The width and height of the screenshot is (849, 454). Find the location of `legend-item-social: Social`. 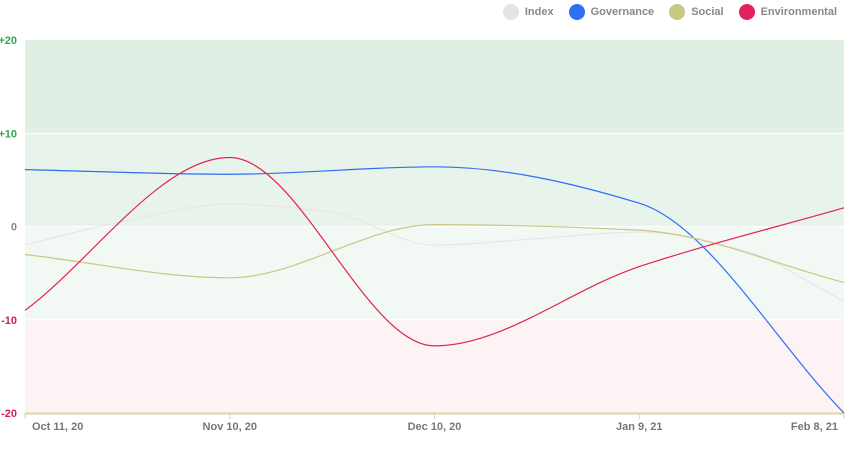

legend-item-social: Social is located at coordinates (696, 12).